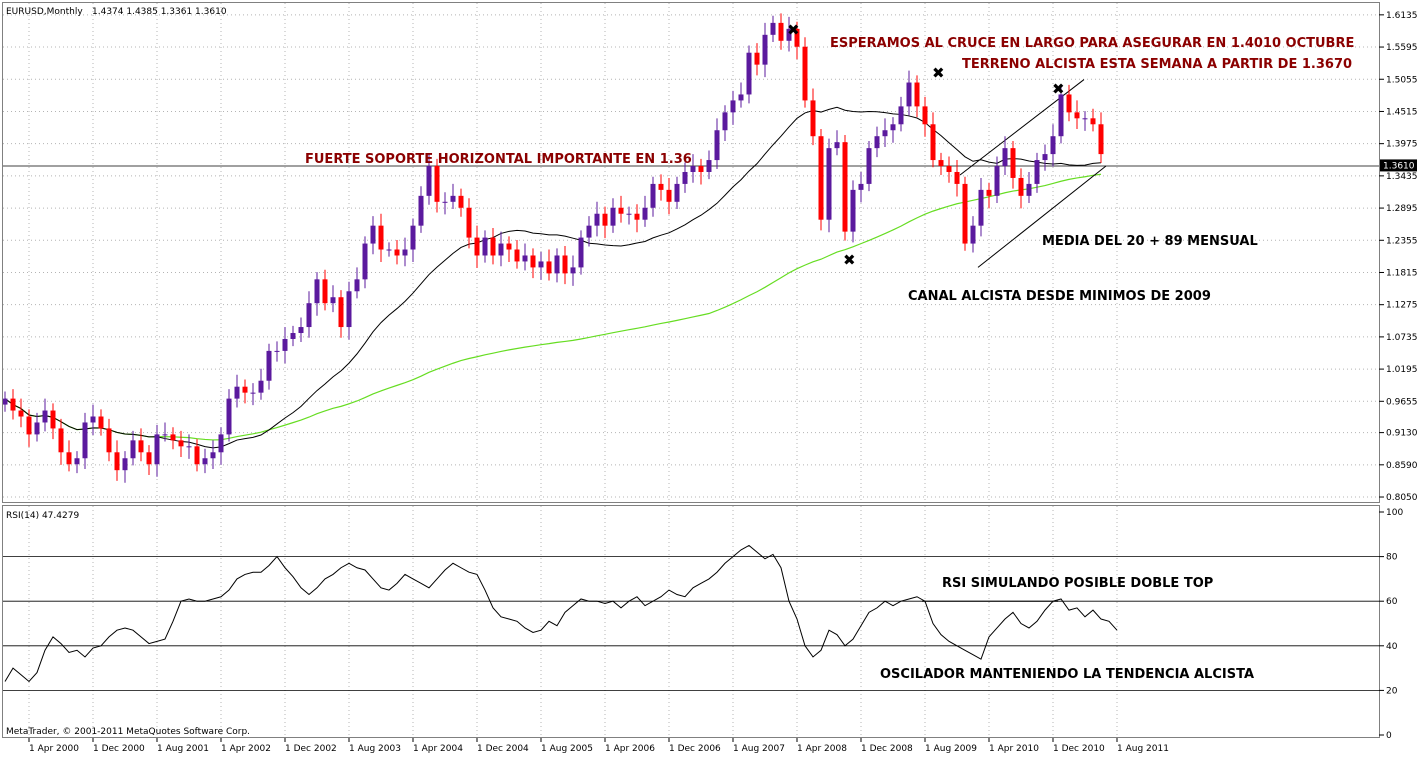 The width and height of the screenshot is (1418, 757). What do you see at coordinates (1059, 296) in the screenshot?
I see `annotation-canal: CANAL ALCISTA DESDE MINIMOS DE 2009` at bounding box center [1059, 296].